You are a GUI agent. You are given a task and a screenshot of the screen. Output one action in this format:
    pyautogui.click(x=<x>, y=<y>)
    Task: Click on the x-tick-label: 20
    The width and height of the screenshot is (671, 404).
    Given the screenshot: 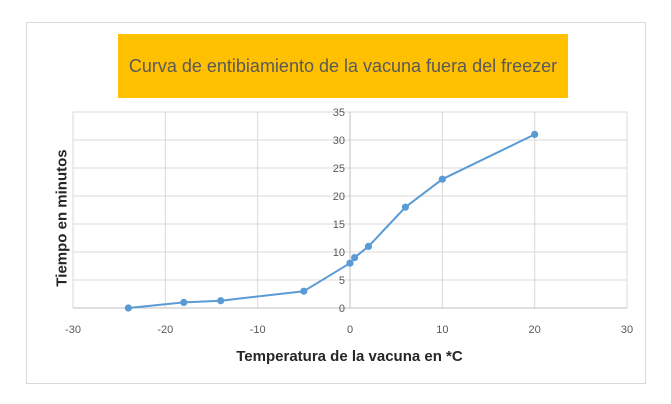 What is the action you would take?
    pyautogui.click(x=535, y=330)
    